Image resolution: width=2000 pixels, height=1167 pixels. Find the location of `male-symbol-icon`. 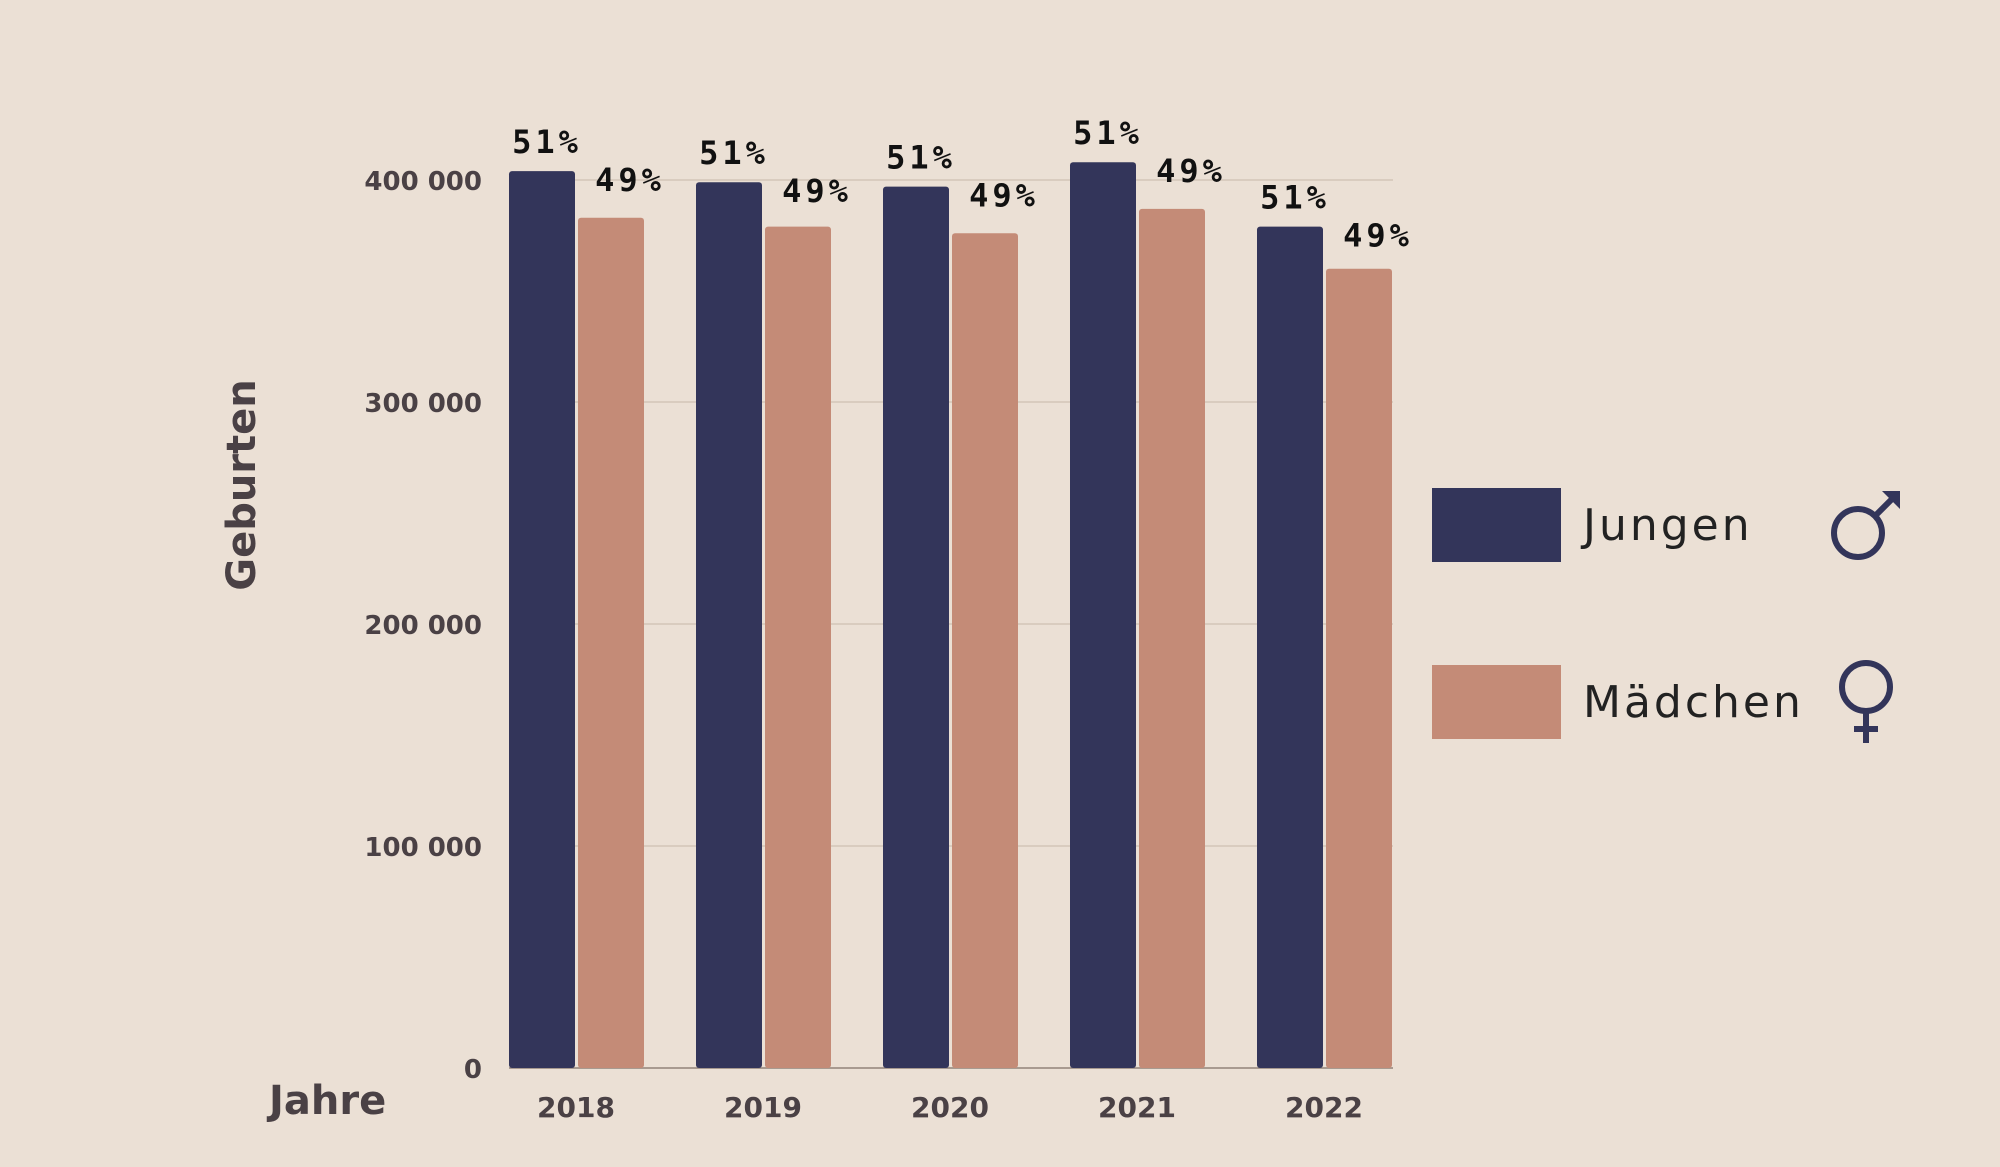

male-symbol-icon is located at coordinates (1865, 525).